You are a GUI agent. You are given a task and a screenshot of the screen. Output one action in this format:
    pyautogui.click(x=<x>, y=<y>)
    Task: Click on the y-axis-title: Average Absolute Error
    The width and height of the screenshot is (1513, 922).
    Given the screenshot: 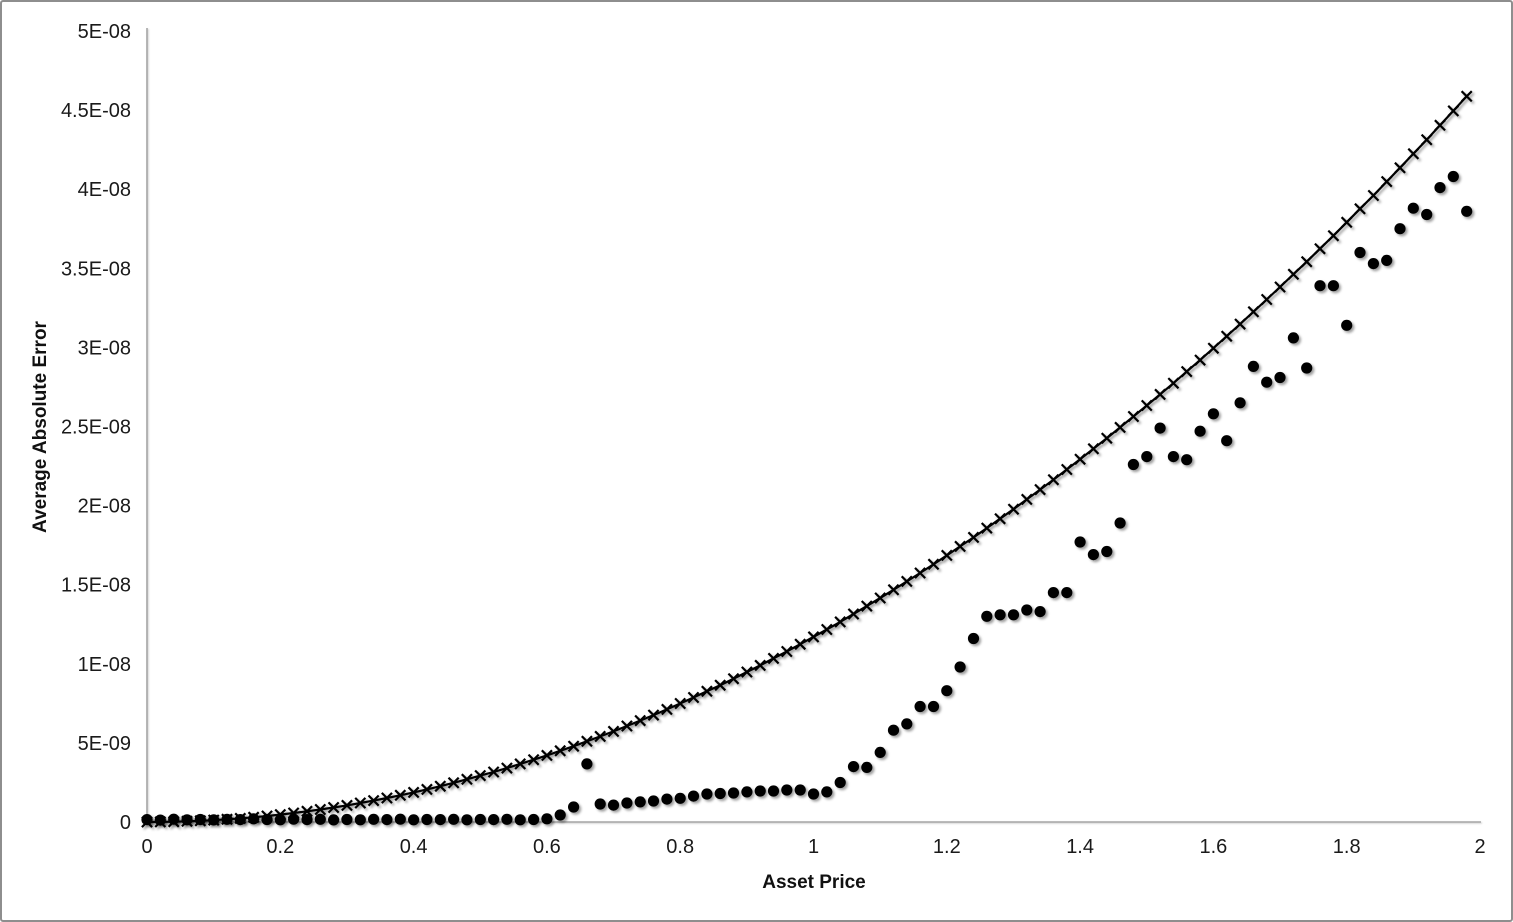 What is the action you would take?
    pyautogui.click(x=40, y=426)
    